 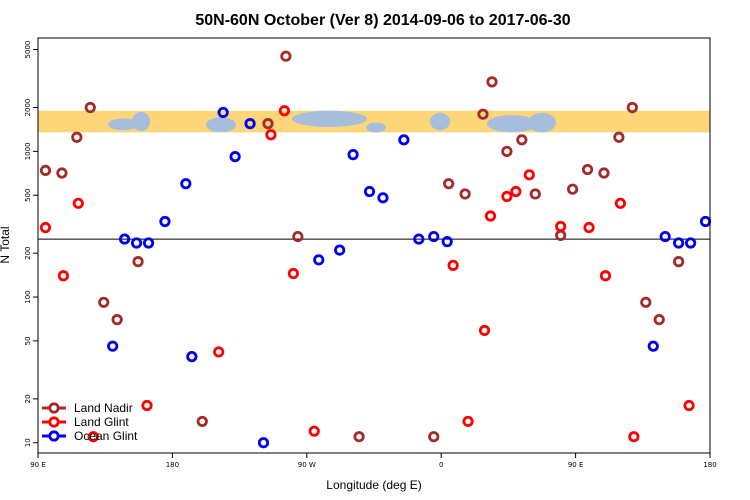 What do you see at coordinates (106, 436) in the screenshot?
I see `legend-label: Ocean Glint` at bounding box center [106, 436].